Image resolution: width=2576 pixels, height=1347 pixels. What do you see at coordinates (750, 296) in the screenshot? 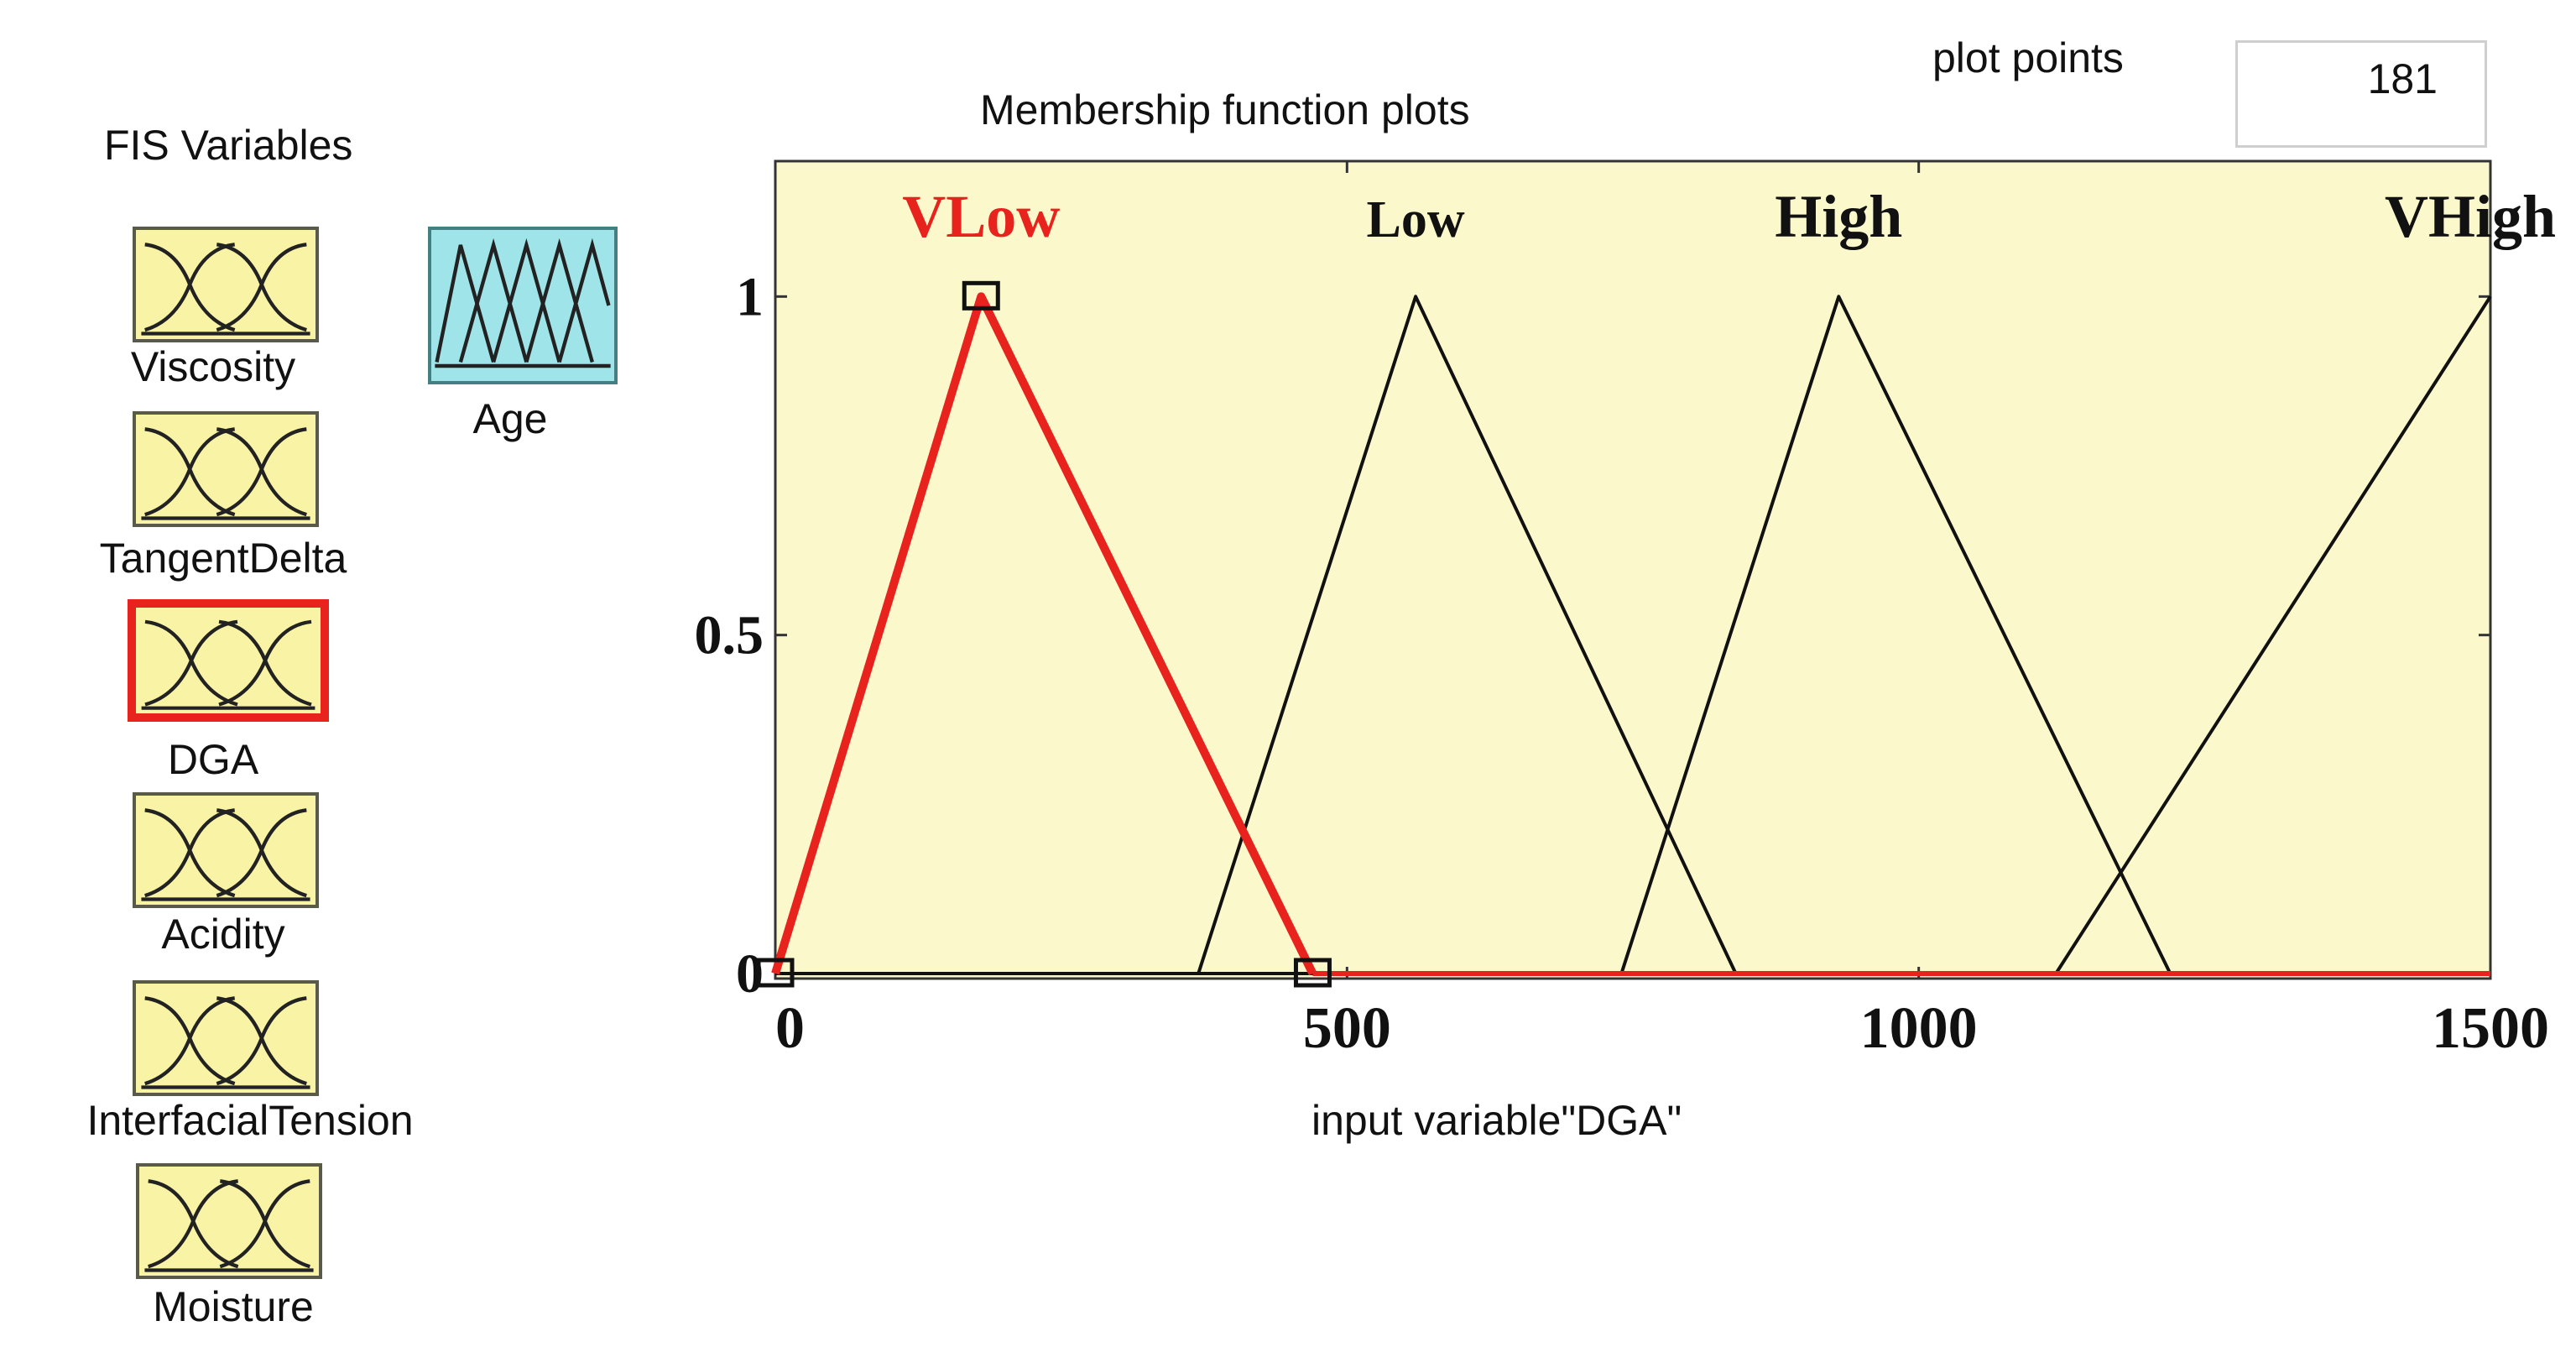
I see `y-tick-label: 1` at bounding box center [750, 296].